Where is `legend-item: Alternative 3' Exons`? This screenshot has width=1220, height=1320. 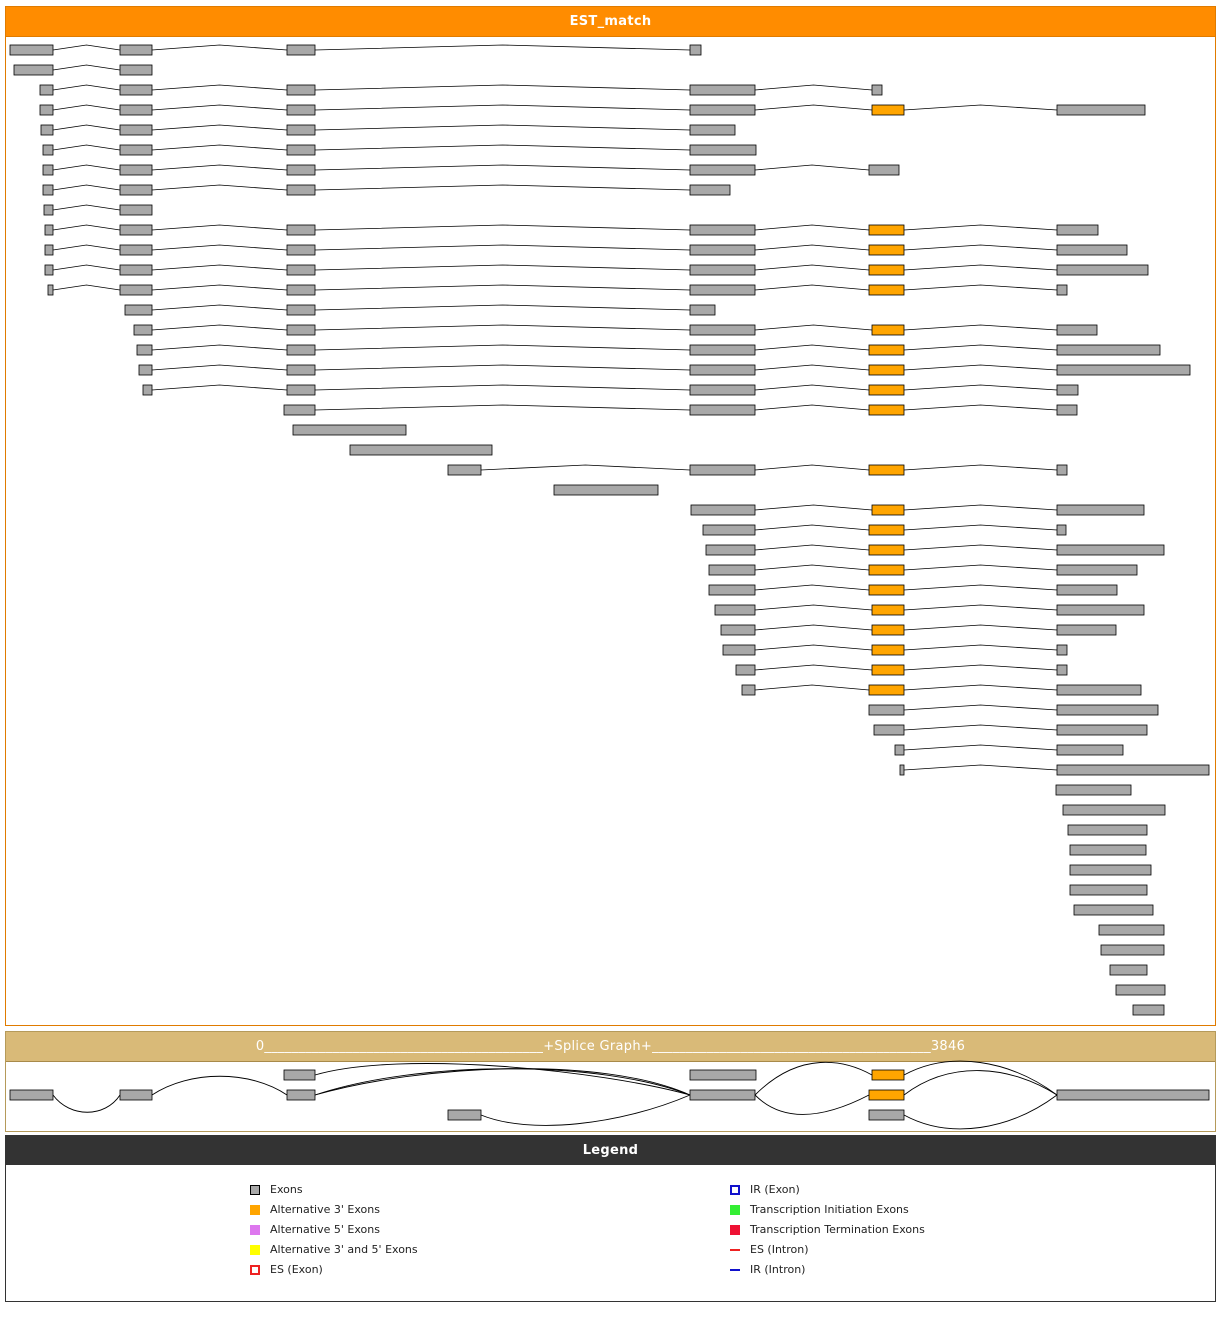 legend-item: Alternative 3' Exons is located at coordinates (315, 1210).